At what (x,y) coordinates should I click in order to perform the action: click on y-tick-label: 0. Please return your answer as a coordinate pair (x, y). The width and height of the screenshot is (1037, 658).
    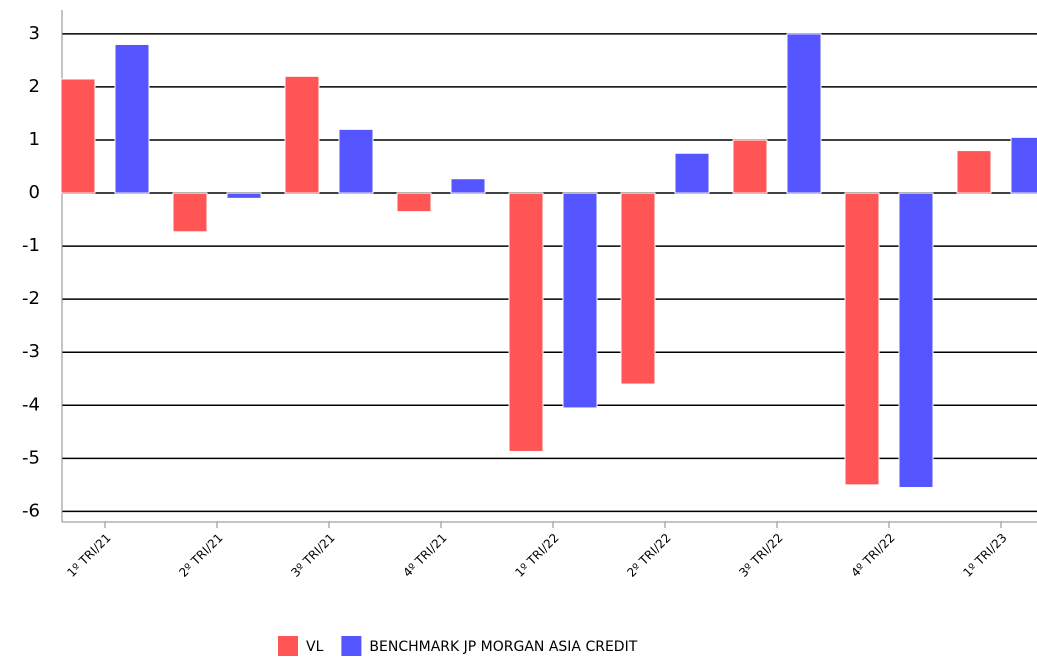
    Looking at the image, I should click on (34, 192).